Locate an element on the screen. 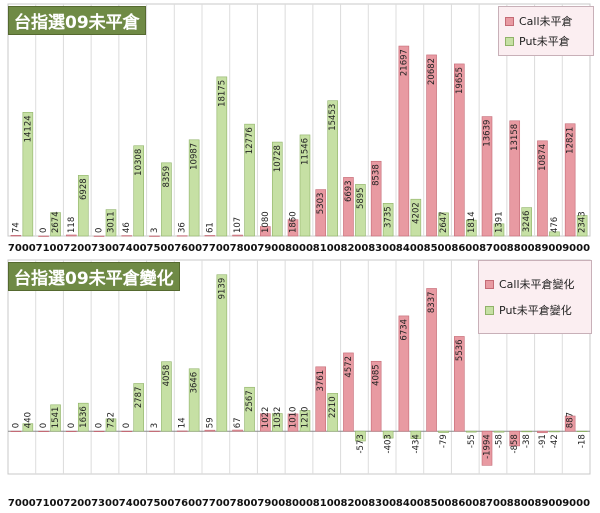 This screenshot has height=513, width=600. x-tick-label: 7500 is located at coordinates (161, 248).